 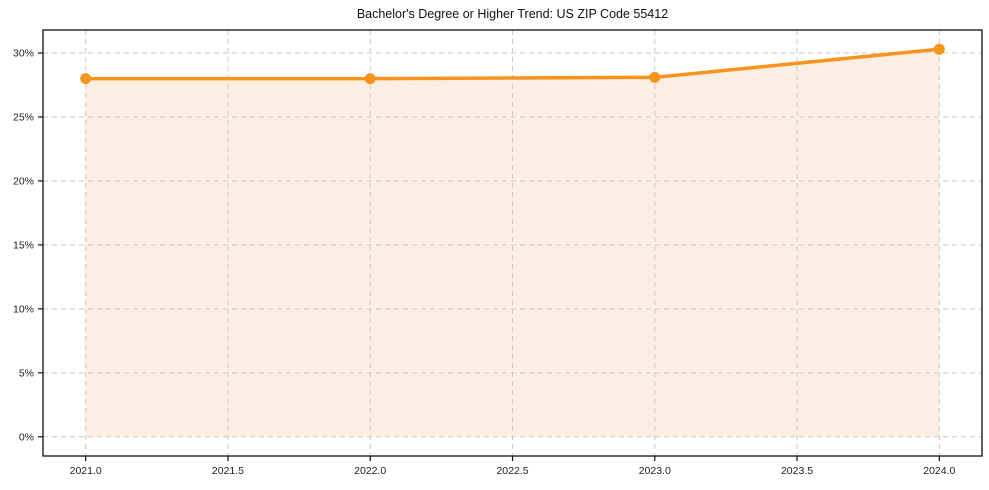 I want to click on x-axis-tick-label: 2022.5, so click(x=512, y=471).